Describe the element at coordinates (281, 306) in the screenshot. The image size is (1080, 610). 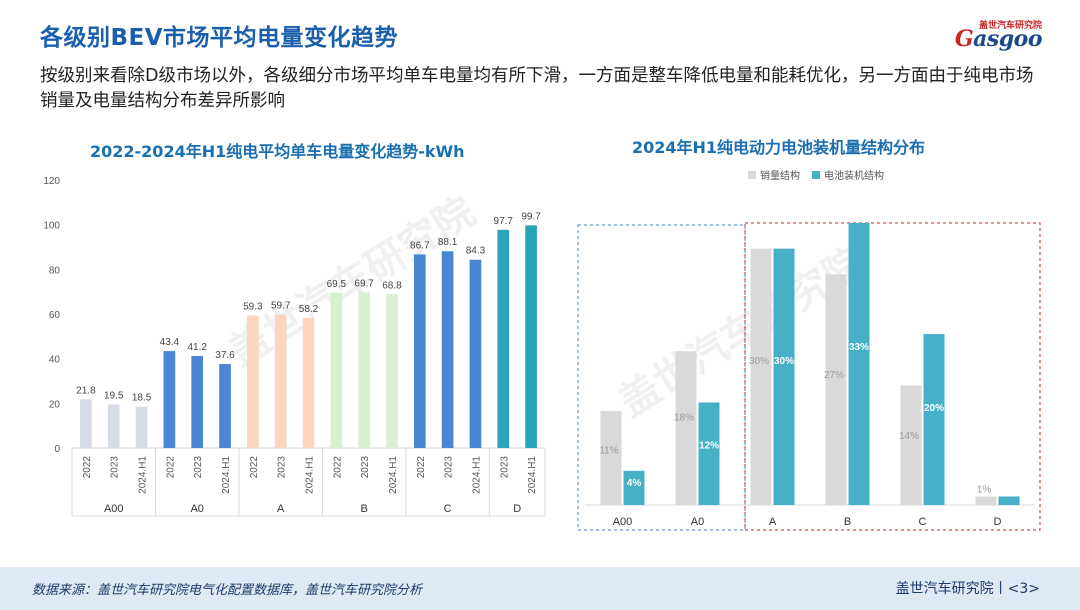
I see `bar-value-label: 59.7` at that location.